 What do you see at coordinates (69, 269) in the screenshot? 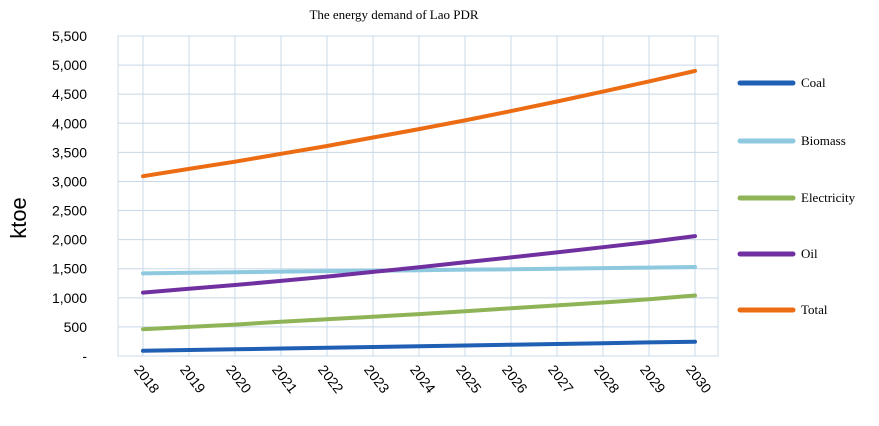
I see `y-tick-label: 1,500` at bounding box center [69, 269].